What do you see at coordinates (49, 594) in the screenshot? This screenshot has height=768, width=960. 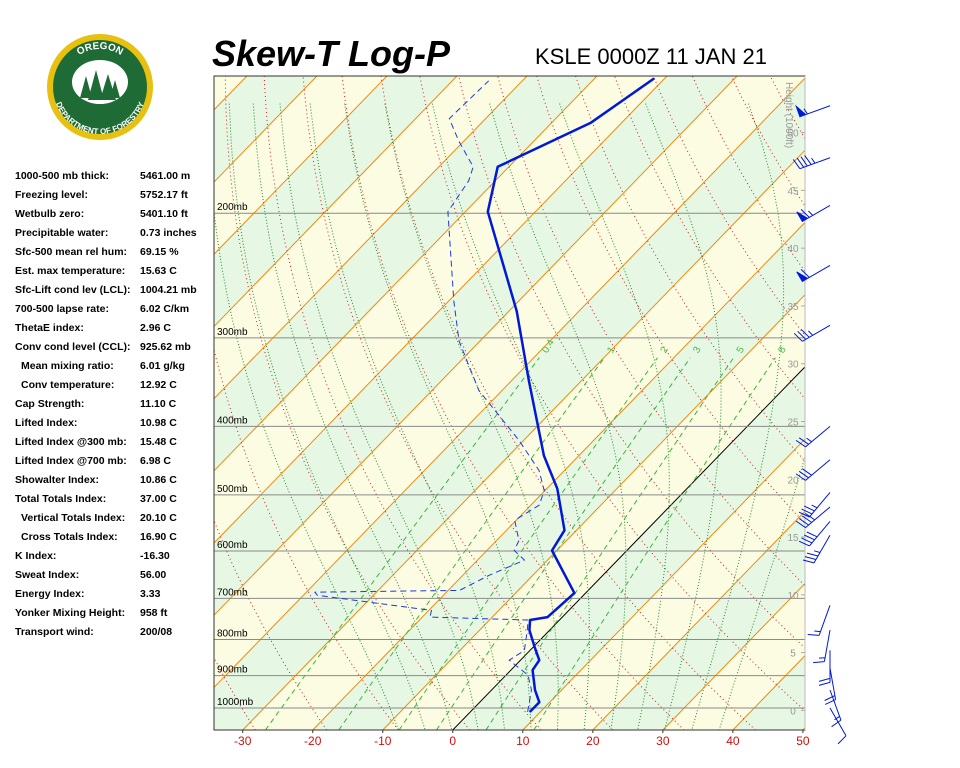 I see `stat-label: Energy Index:` at bounding box center [49, 594].